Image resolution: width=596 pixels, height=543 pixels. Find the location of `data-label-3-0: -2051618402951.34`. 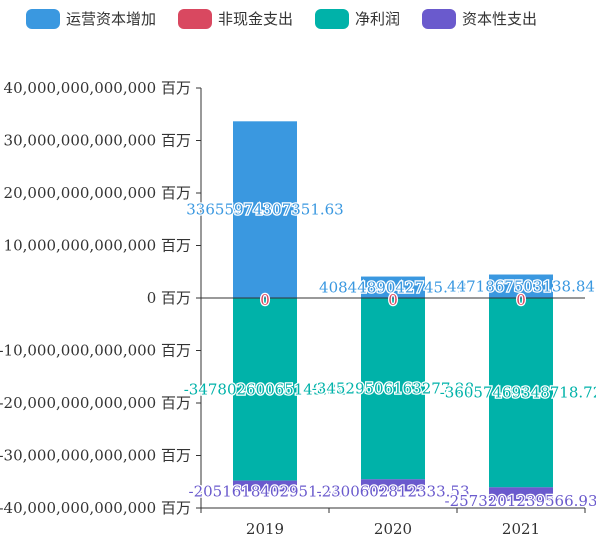

data-label-3-0: -2051618402951.34 is located at coordinates (265, 491).